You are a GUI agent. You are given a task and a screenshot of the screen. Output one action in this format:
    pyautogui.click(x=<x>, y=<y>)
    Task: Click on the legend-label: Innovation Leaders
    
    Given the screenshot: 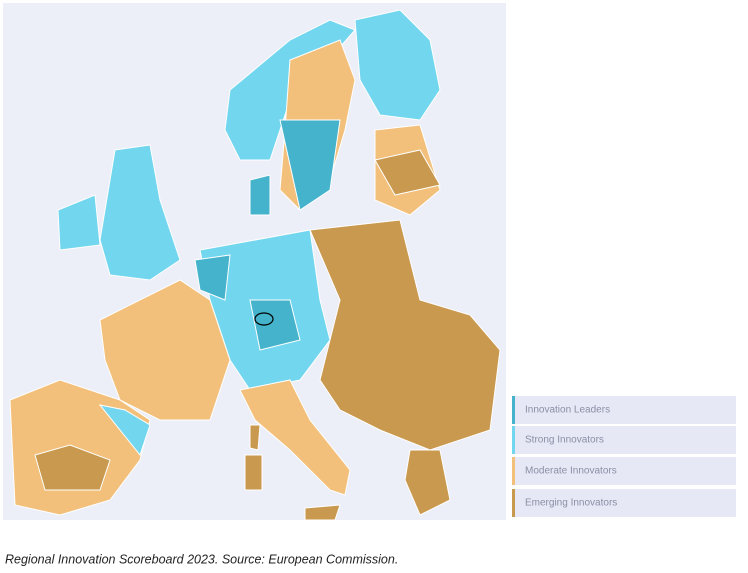 What is the action you would take?
    pyautogui.click(x=567, y=410)
    